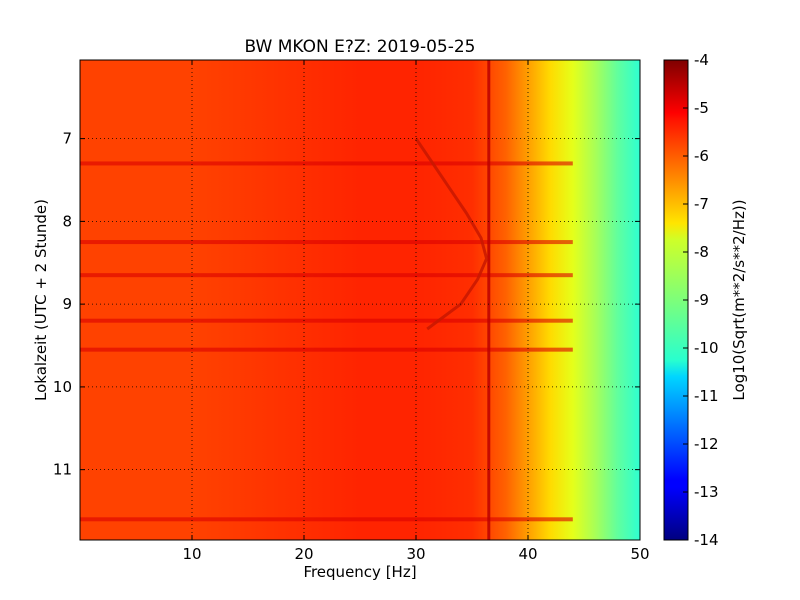  What do you see at coordinates (701, 108) in the screenshot?
I see `colorbar-tick-label: -5` at bounding box center [701, 108].